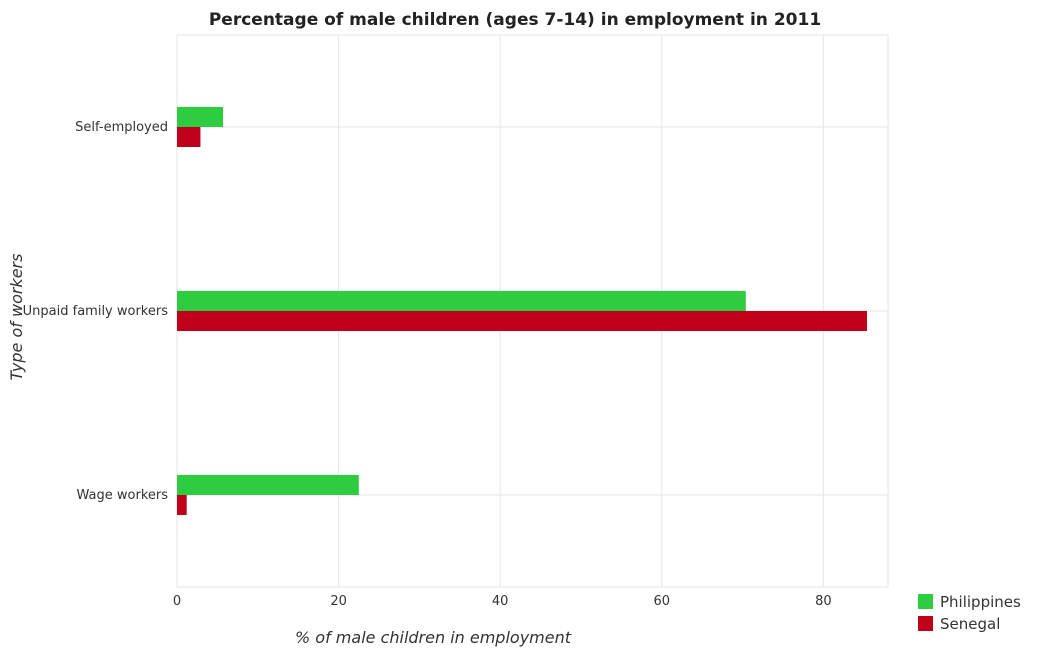  Describe the element at coordinates (433, 637) in the screenshot. I see `x-axis-label: % of male children in employment` at that location.